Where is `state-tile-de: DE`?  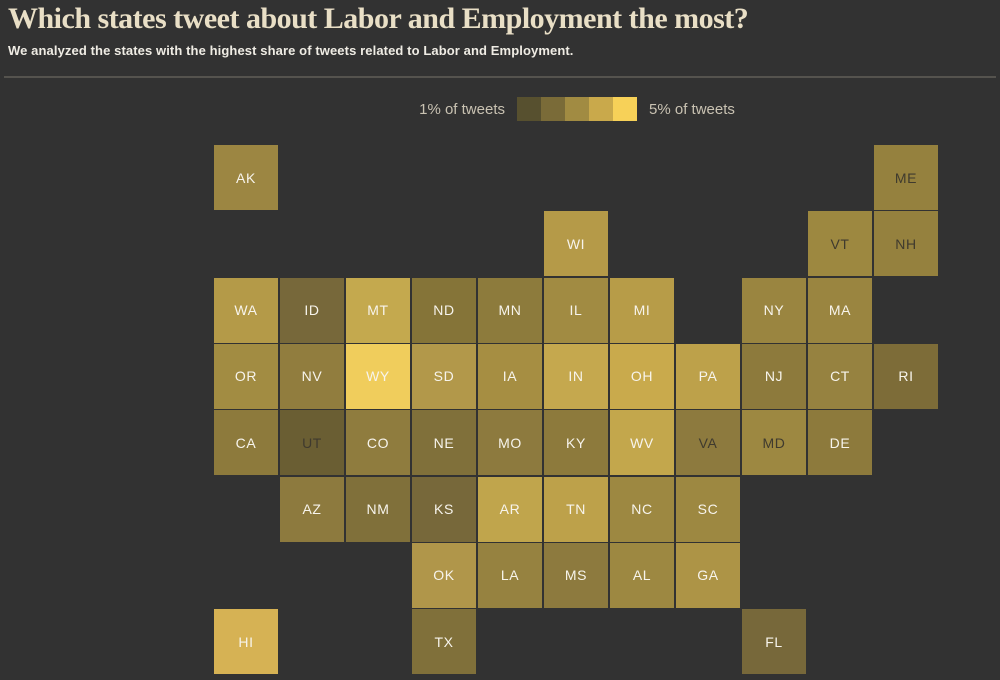
state-tile-de: DE is located at coordinates (840, 443).